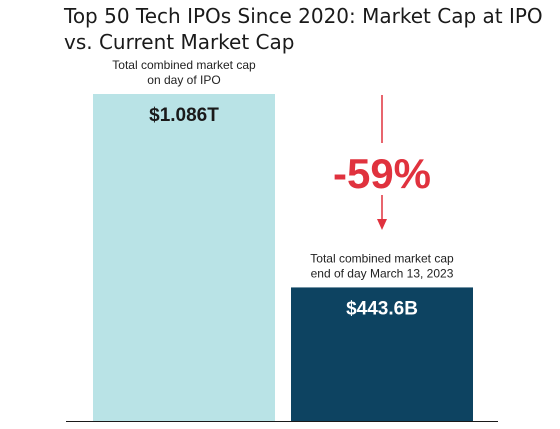 This screenshot has width=560, height=429. I want to click on category-label-1-line-1: Total combined market cap, so click(184, 65).